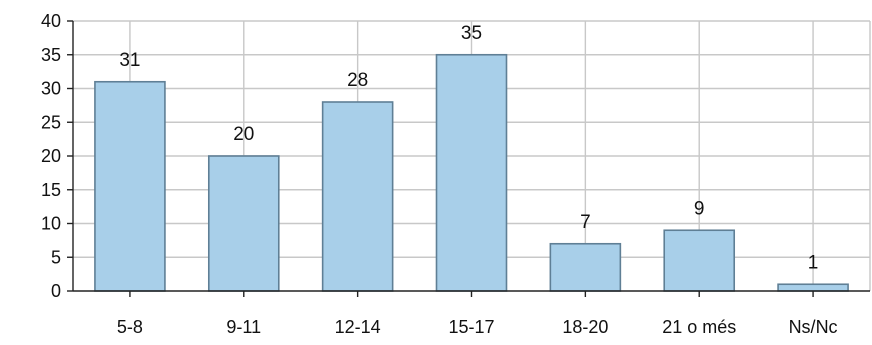  I want to click on x-category-label: 5-8, so click(130, 327).